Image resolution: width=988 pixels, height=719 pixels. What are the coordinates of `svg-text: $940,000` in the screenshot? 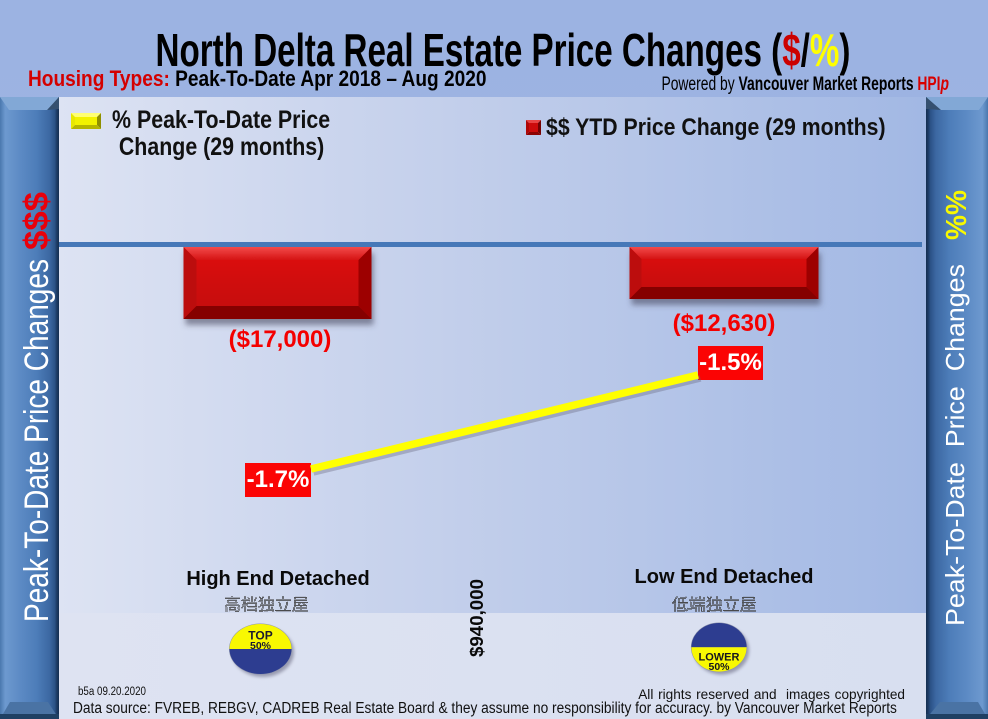 It's located at (477, 618).